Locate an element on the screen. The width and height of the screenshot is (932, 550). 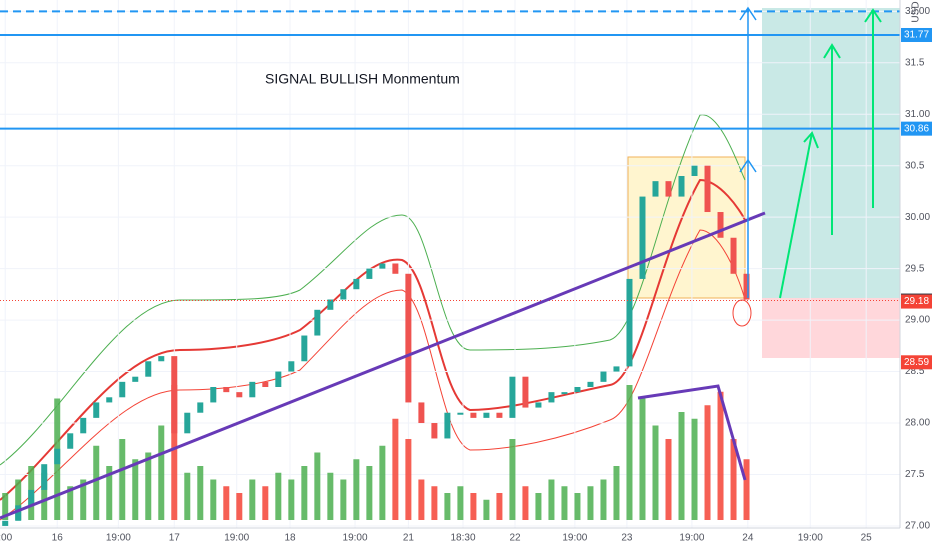
y-tick-label: 28.00 is located at coordinates (917, 423).